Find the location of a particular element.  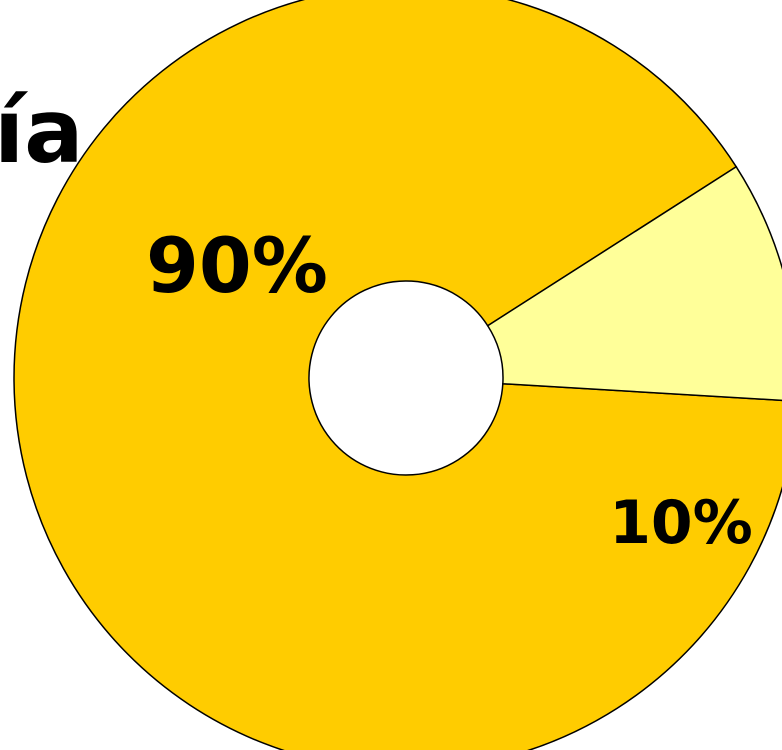

chart-title-fragment: ía is located at coordinates (42, 131).